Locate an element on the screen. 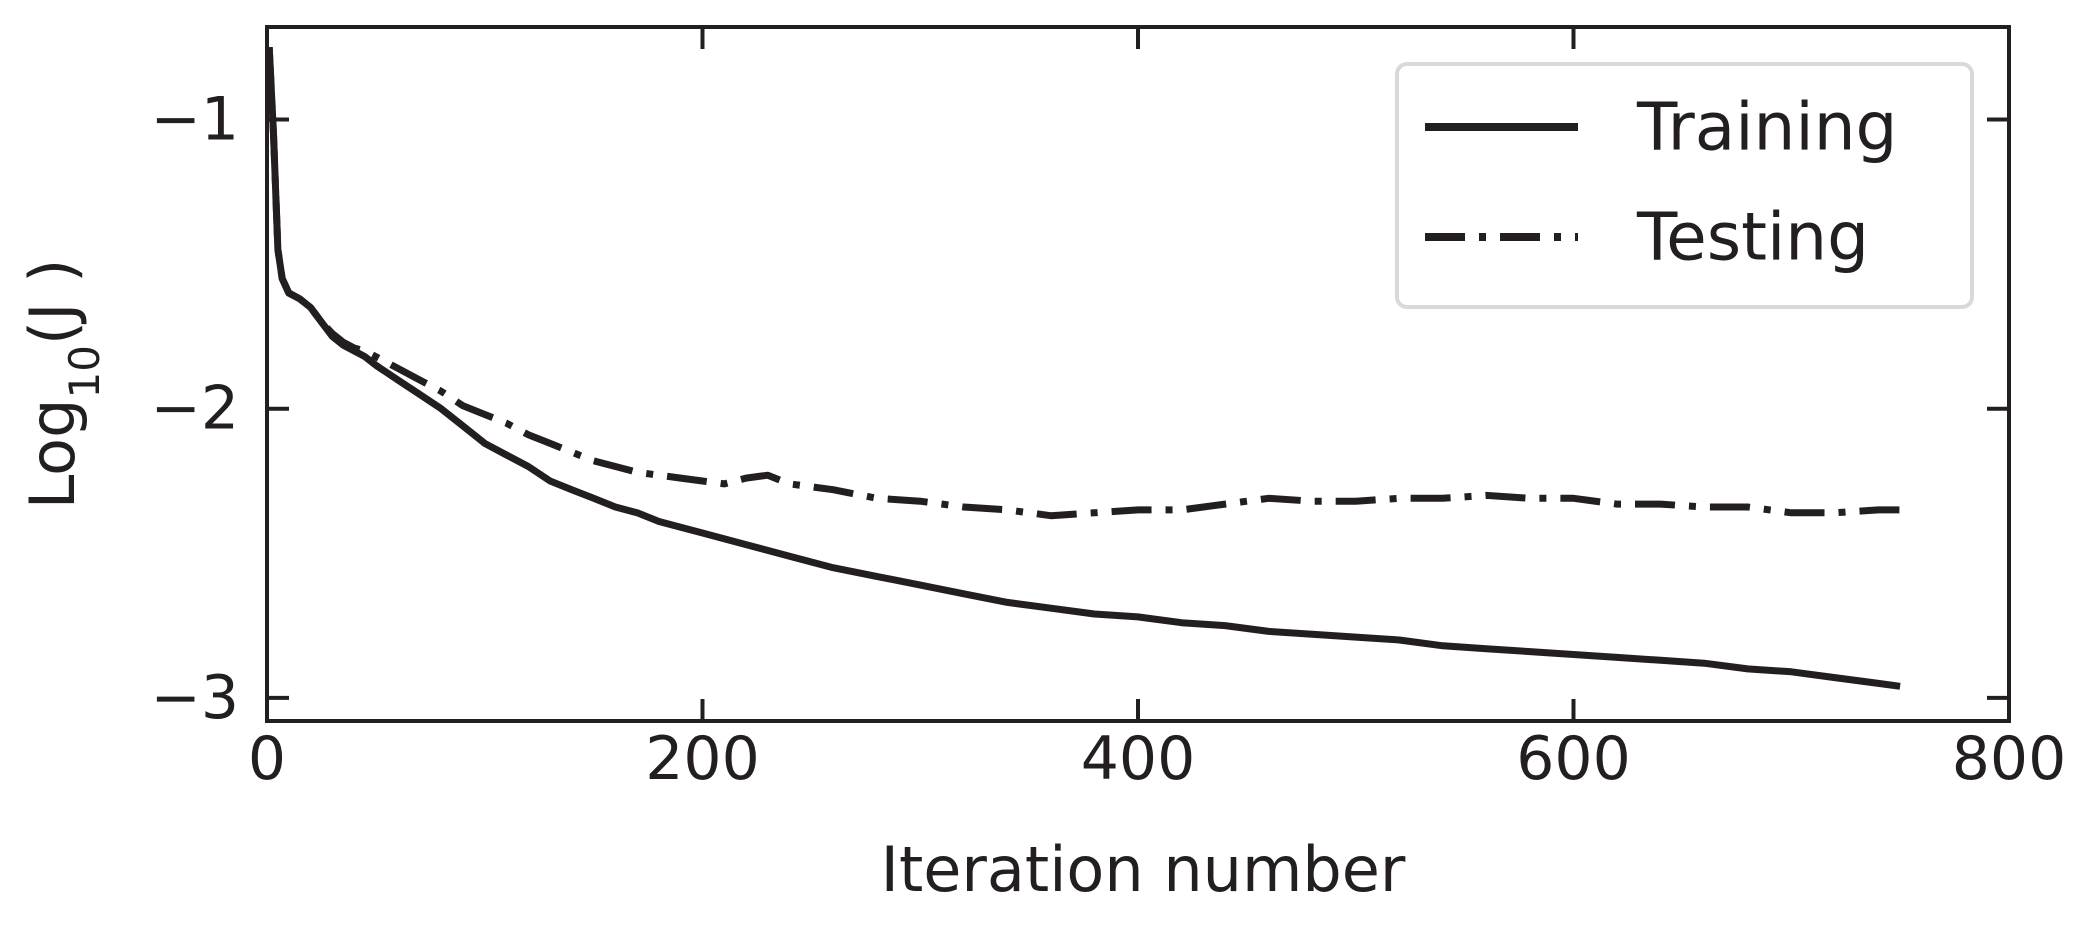 Image resolution: width=2092 pixels, height=925 pixels. y-axis-label-argument: (J ) is located at coordinates (52, 302).